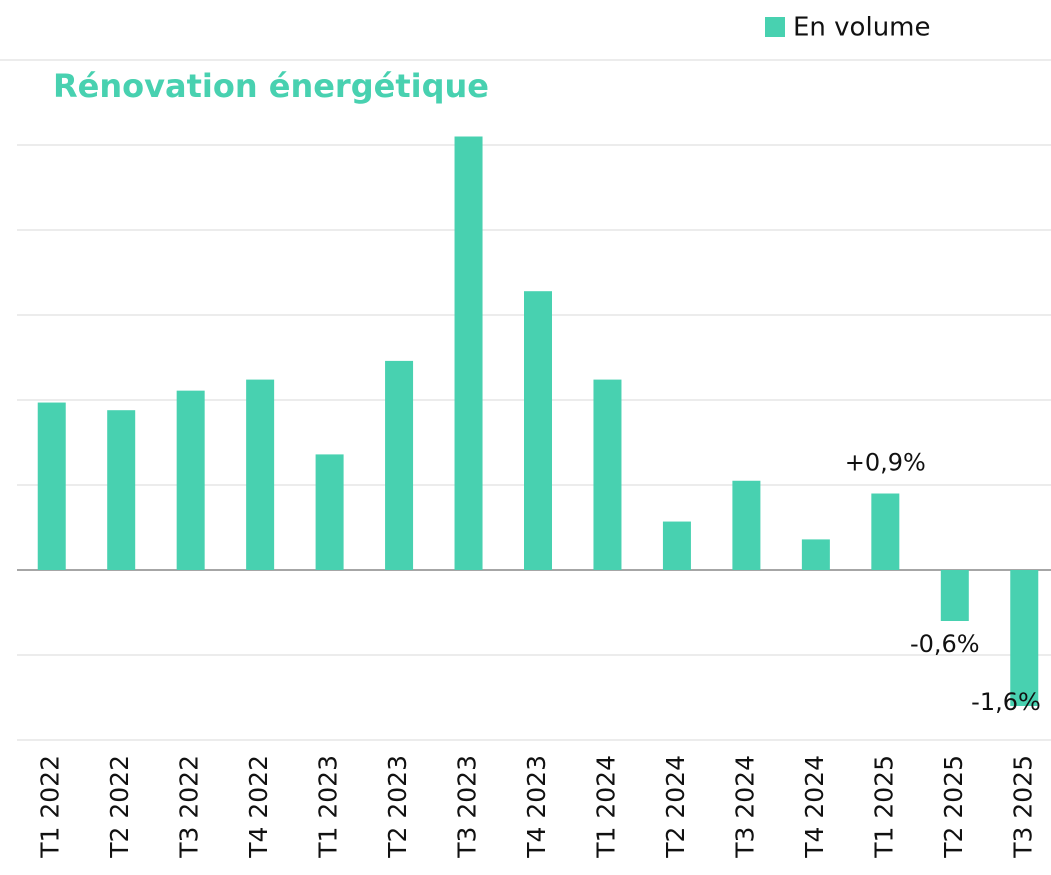 The height and width of the screenshot is (875, 1051). Describe the element at coordinates (328, 807) in the screenshot. I see `x-tick-label: T1 2023` at that location.